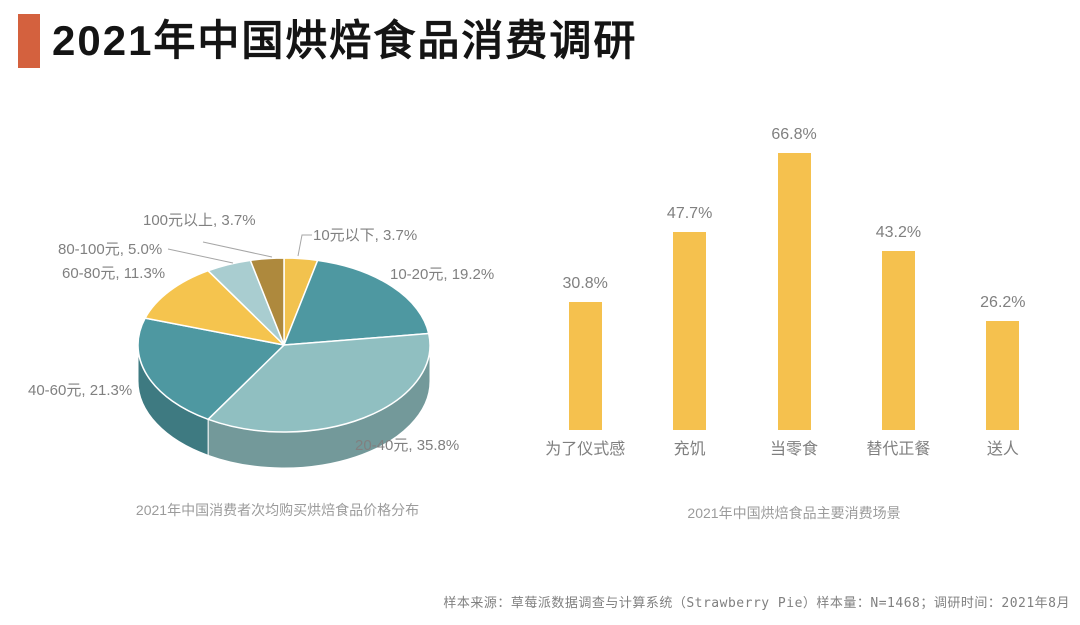 This screenshot has height=625, width=1080. Describe the element at coordinates (898, 449) in the screenshot. I see `bar-category-label: 替代正餐` at that location.